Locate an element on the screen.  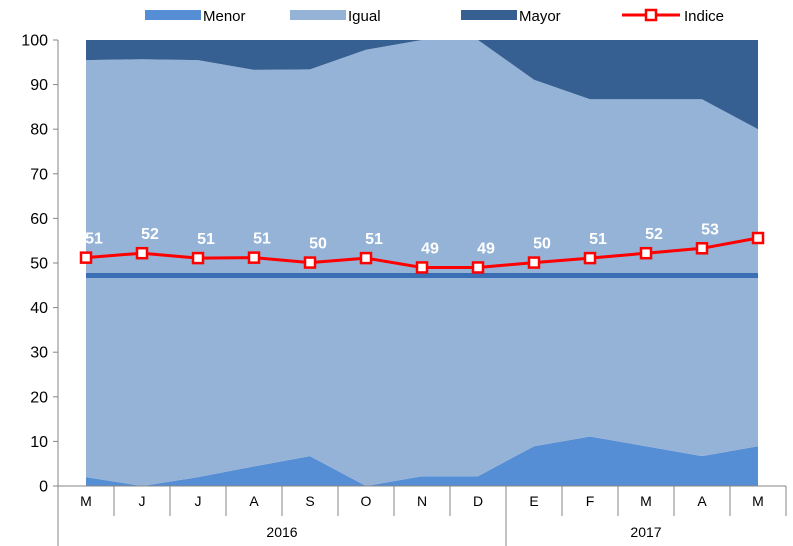
y-tick-label: 30 is located at coordinates (39, 353).